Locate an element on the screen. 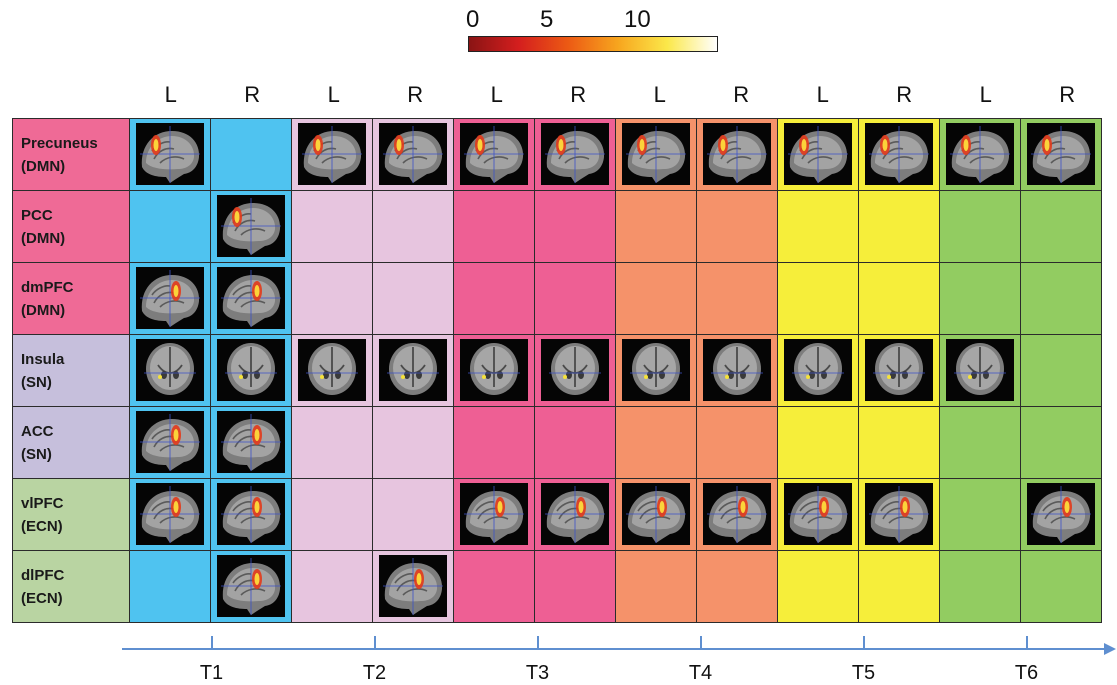  region-name: dmPFC is located at coordinates (47, 287).